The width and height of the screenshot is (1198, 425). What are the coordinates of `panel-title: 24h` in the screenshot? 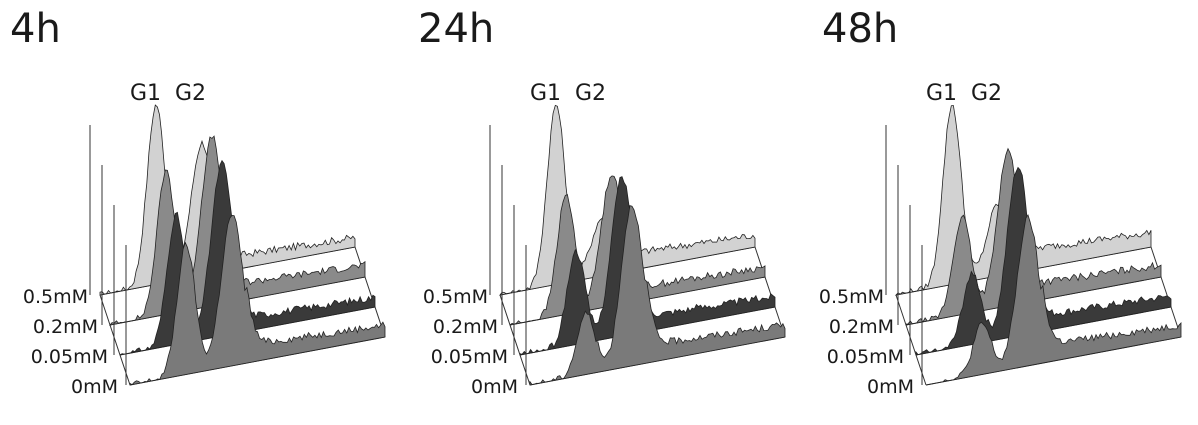 It's located at (456, 29).